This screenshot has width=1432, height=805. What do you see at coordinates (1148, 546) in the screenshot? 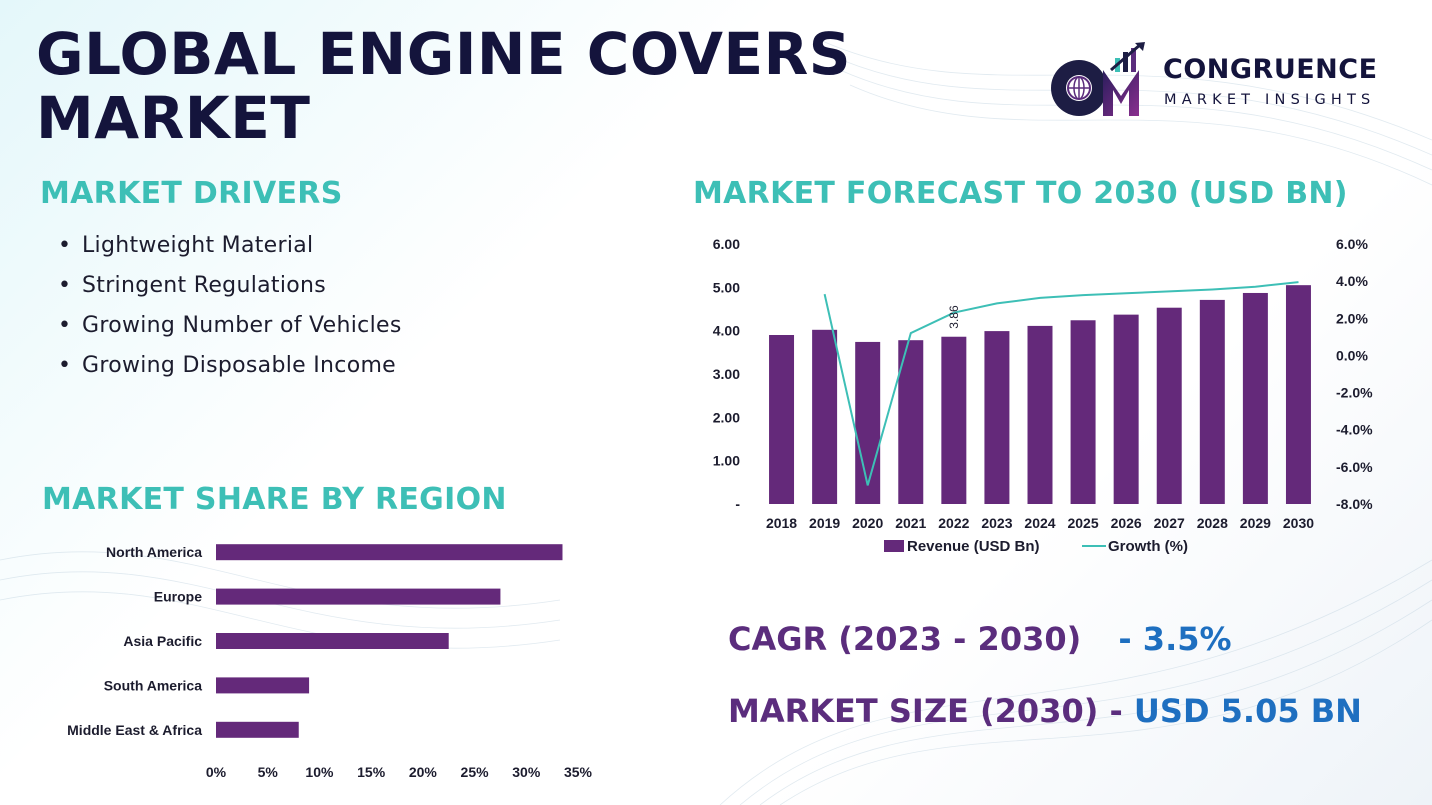
I see `legend-growth-label: Growth (%)` at bounding box center [1148, 546].